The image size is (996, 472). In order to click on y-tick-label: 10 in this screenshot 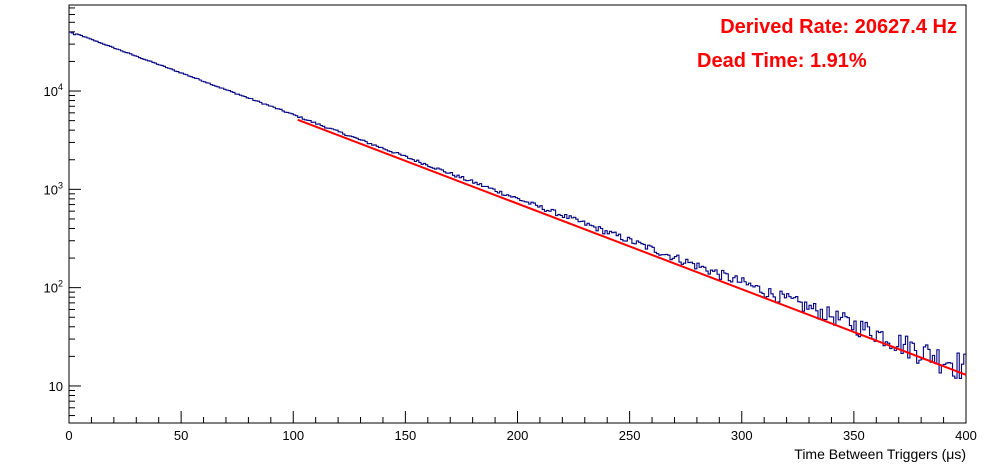, I will do `click(56, 386)`.